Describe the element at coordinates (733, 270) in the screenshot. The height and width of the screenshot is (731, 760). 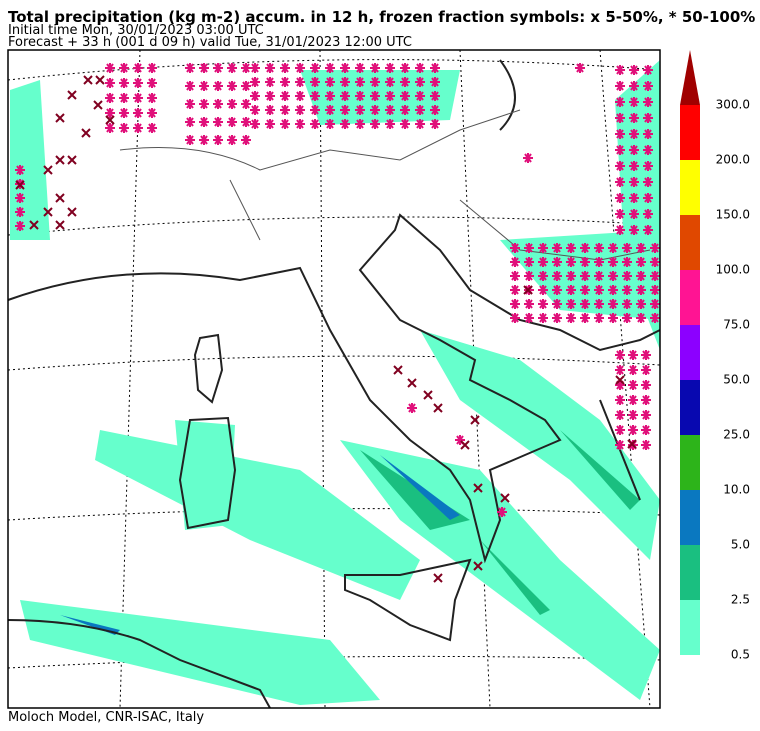
I see `colorbar-label: 100.0` at that location.